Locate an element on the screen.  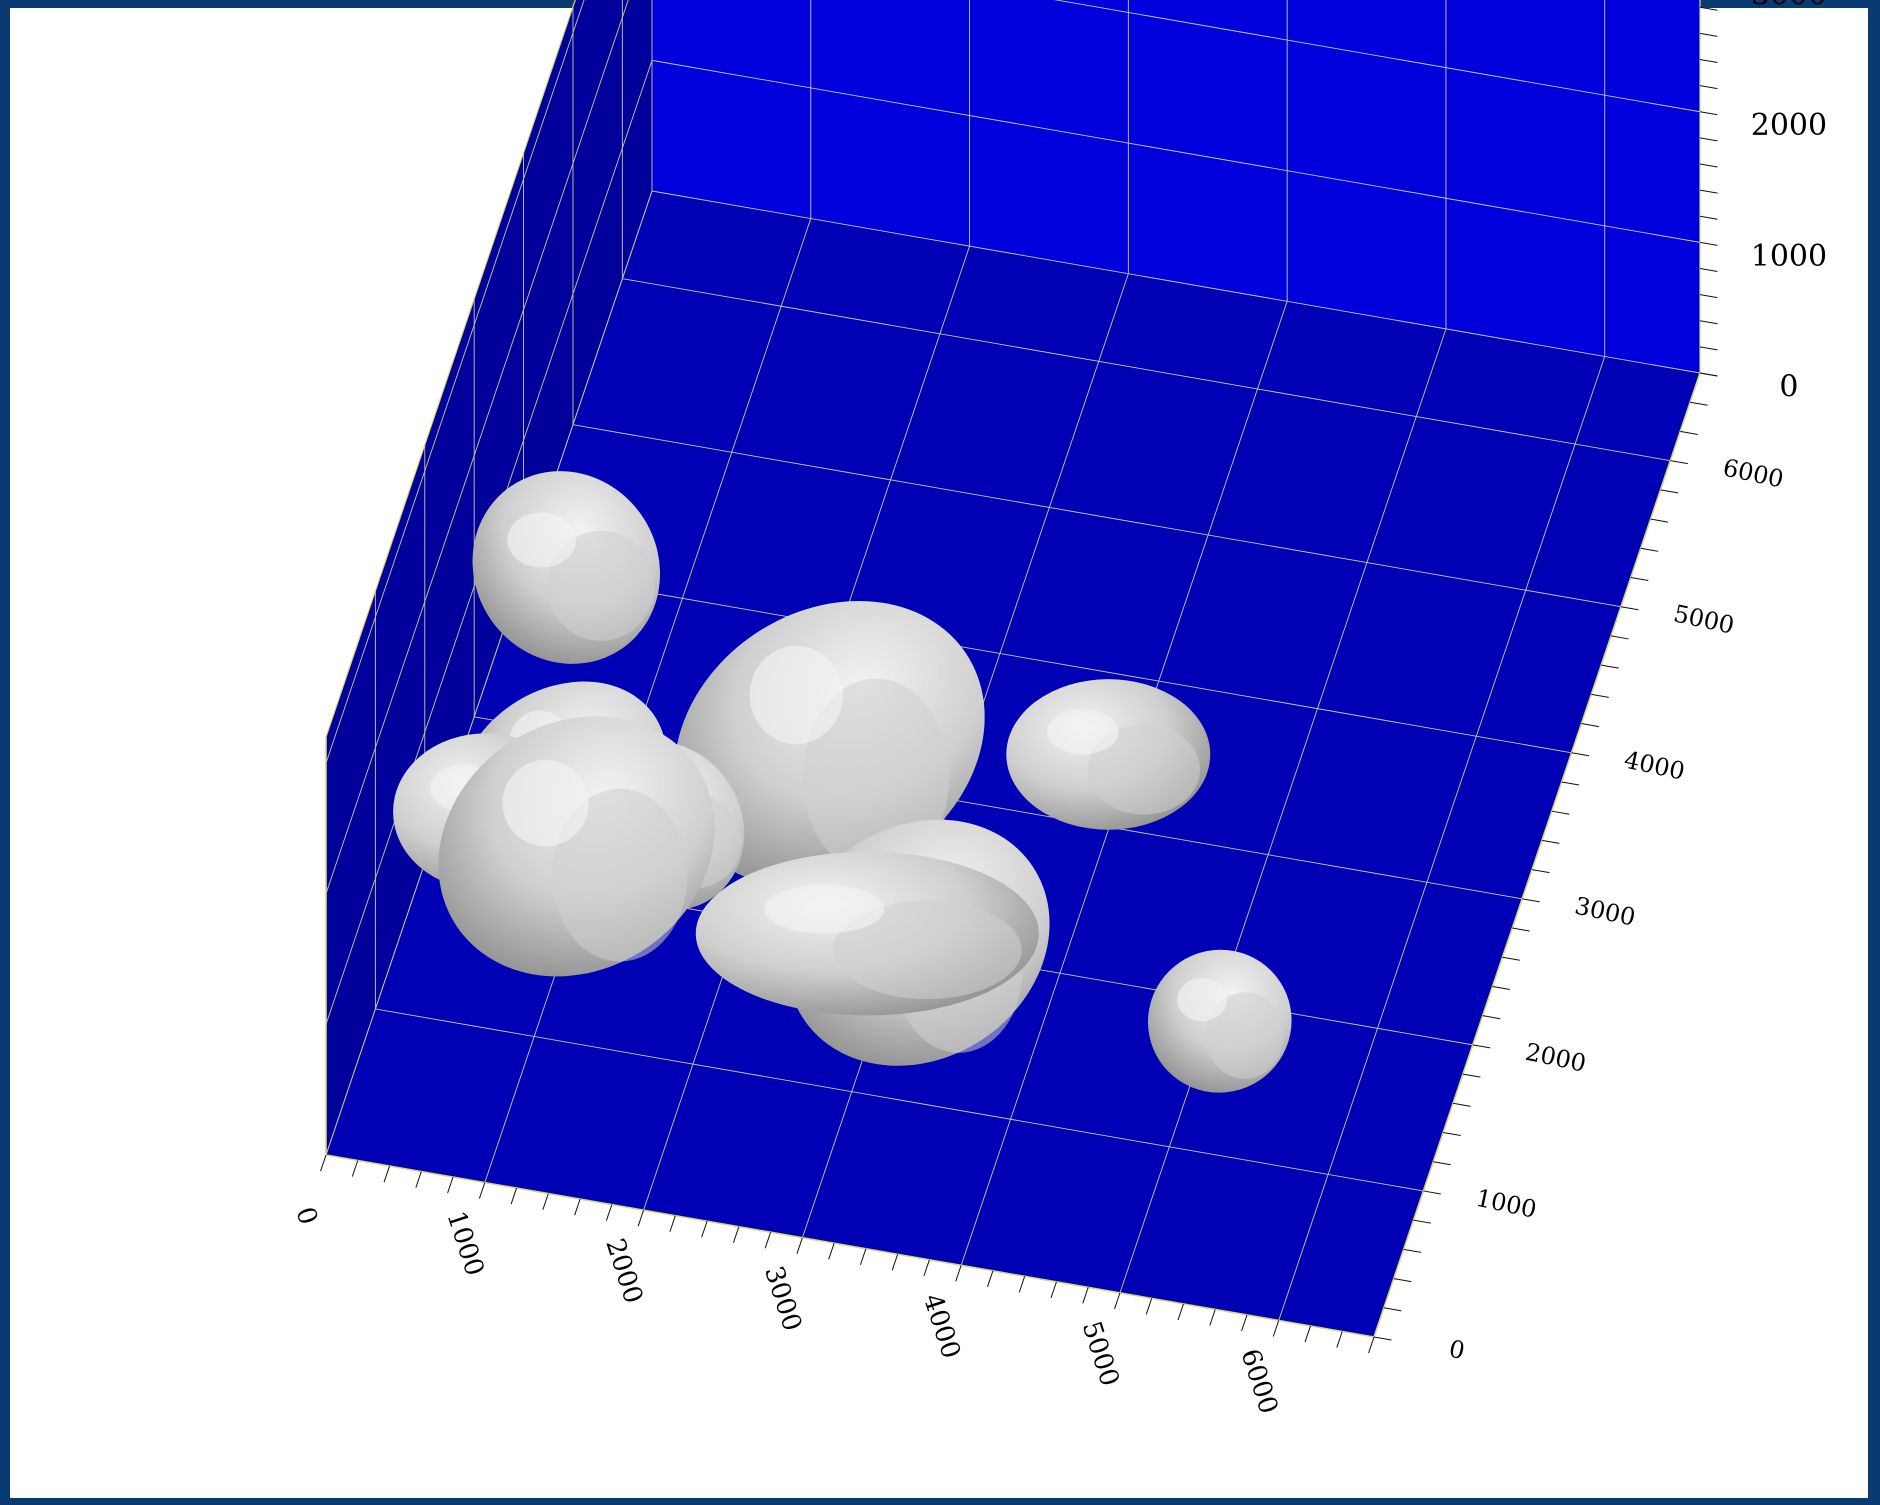
z-tick-label: 3000 is located at coordinates (1789, 6).